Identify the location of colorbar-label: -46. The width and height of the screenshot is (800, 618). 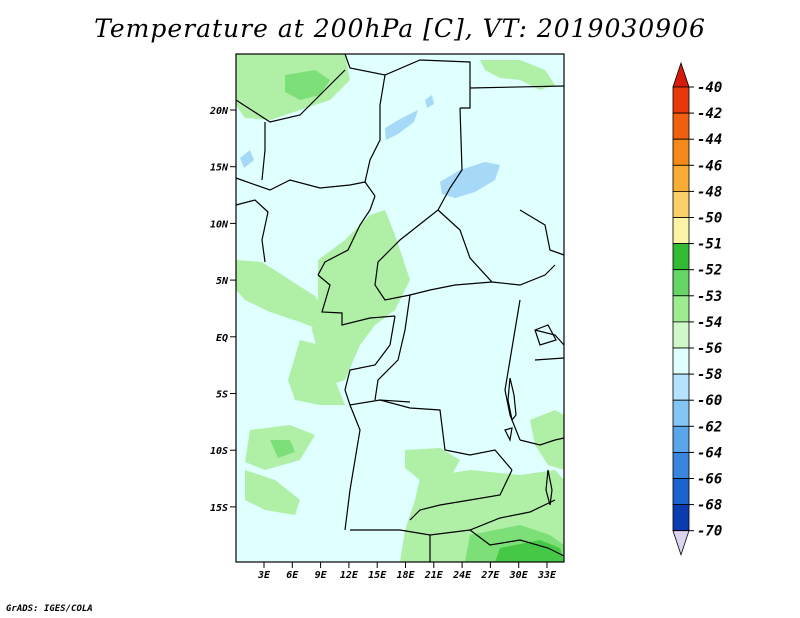
(709, 166).